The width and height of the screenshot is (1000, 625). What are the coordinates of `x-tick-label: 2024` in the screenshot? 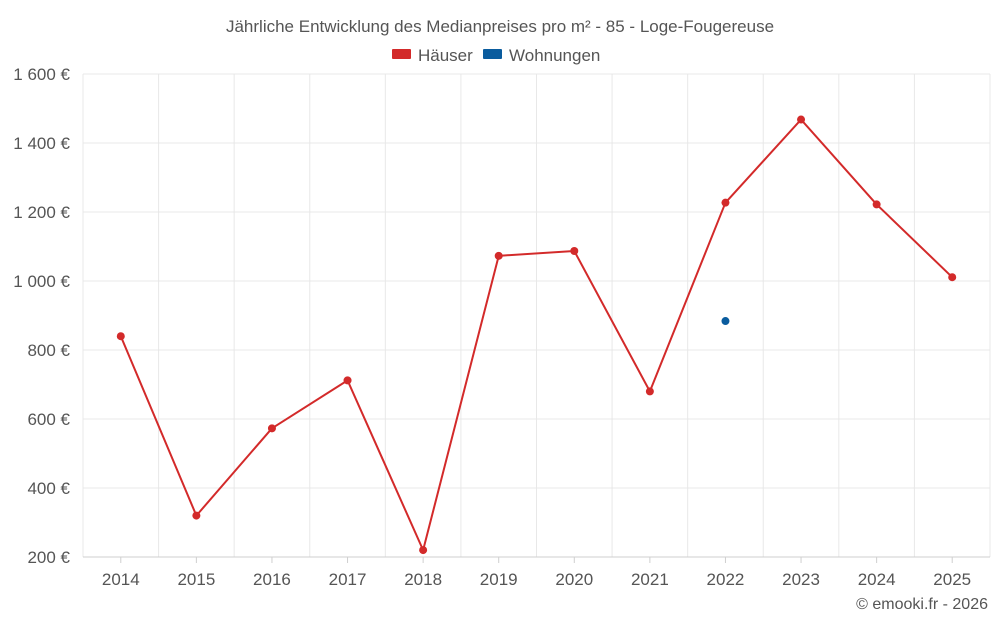 It's located at (877, 579).